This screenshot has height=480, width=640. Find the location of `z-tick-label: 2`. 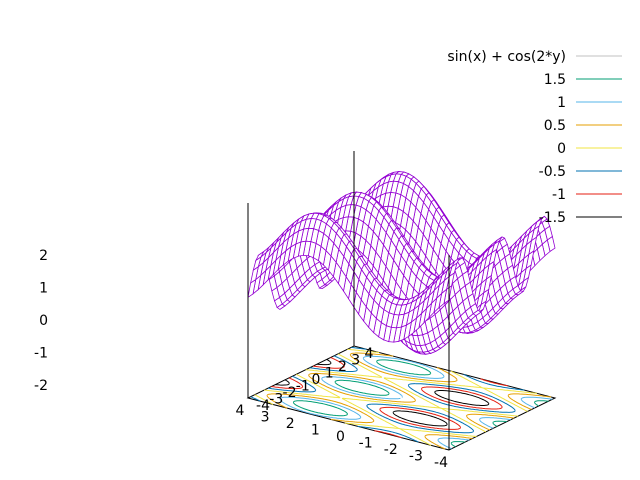

z-tick-label: 2 is located at coordinates (43, 256).